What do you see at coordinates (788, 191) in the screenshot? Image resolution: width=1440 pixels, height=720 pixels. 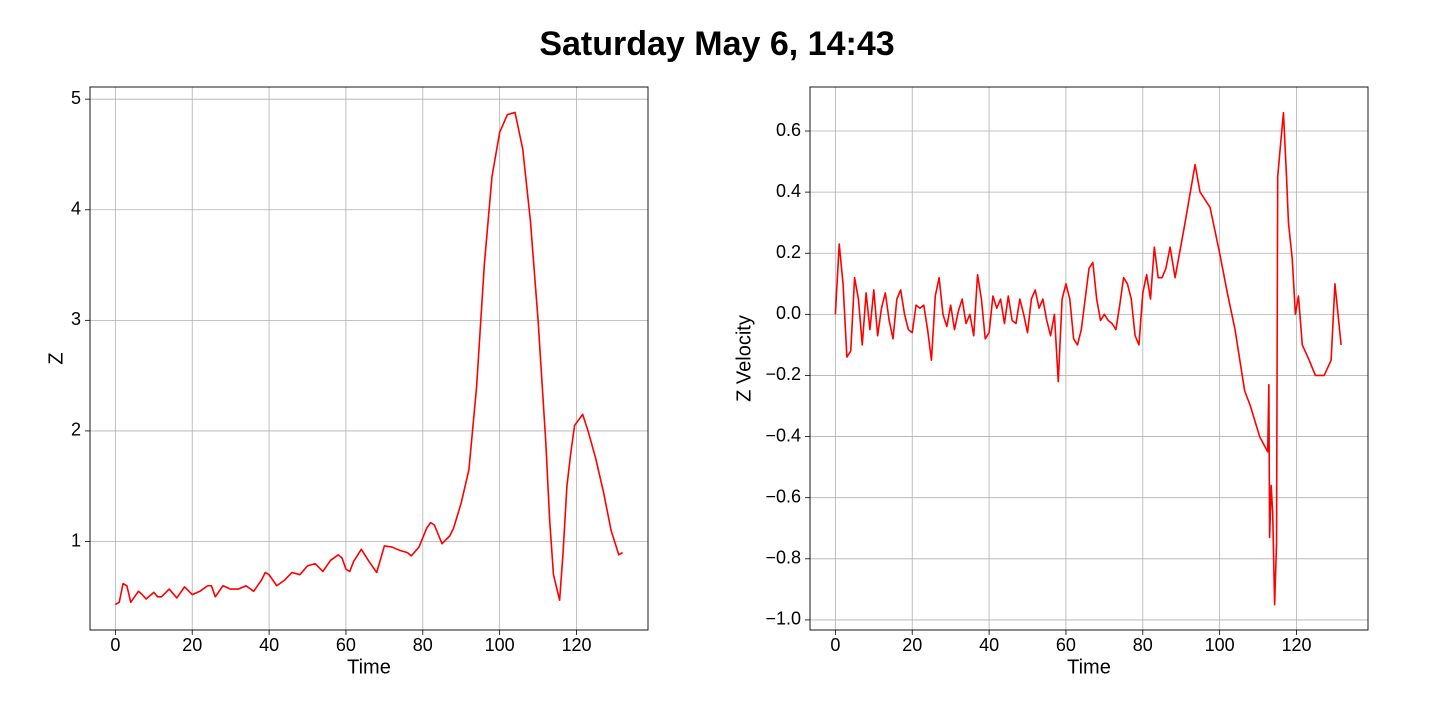 I see `y-tick-label: 0.4` at bounding box center [788, 191].